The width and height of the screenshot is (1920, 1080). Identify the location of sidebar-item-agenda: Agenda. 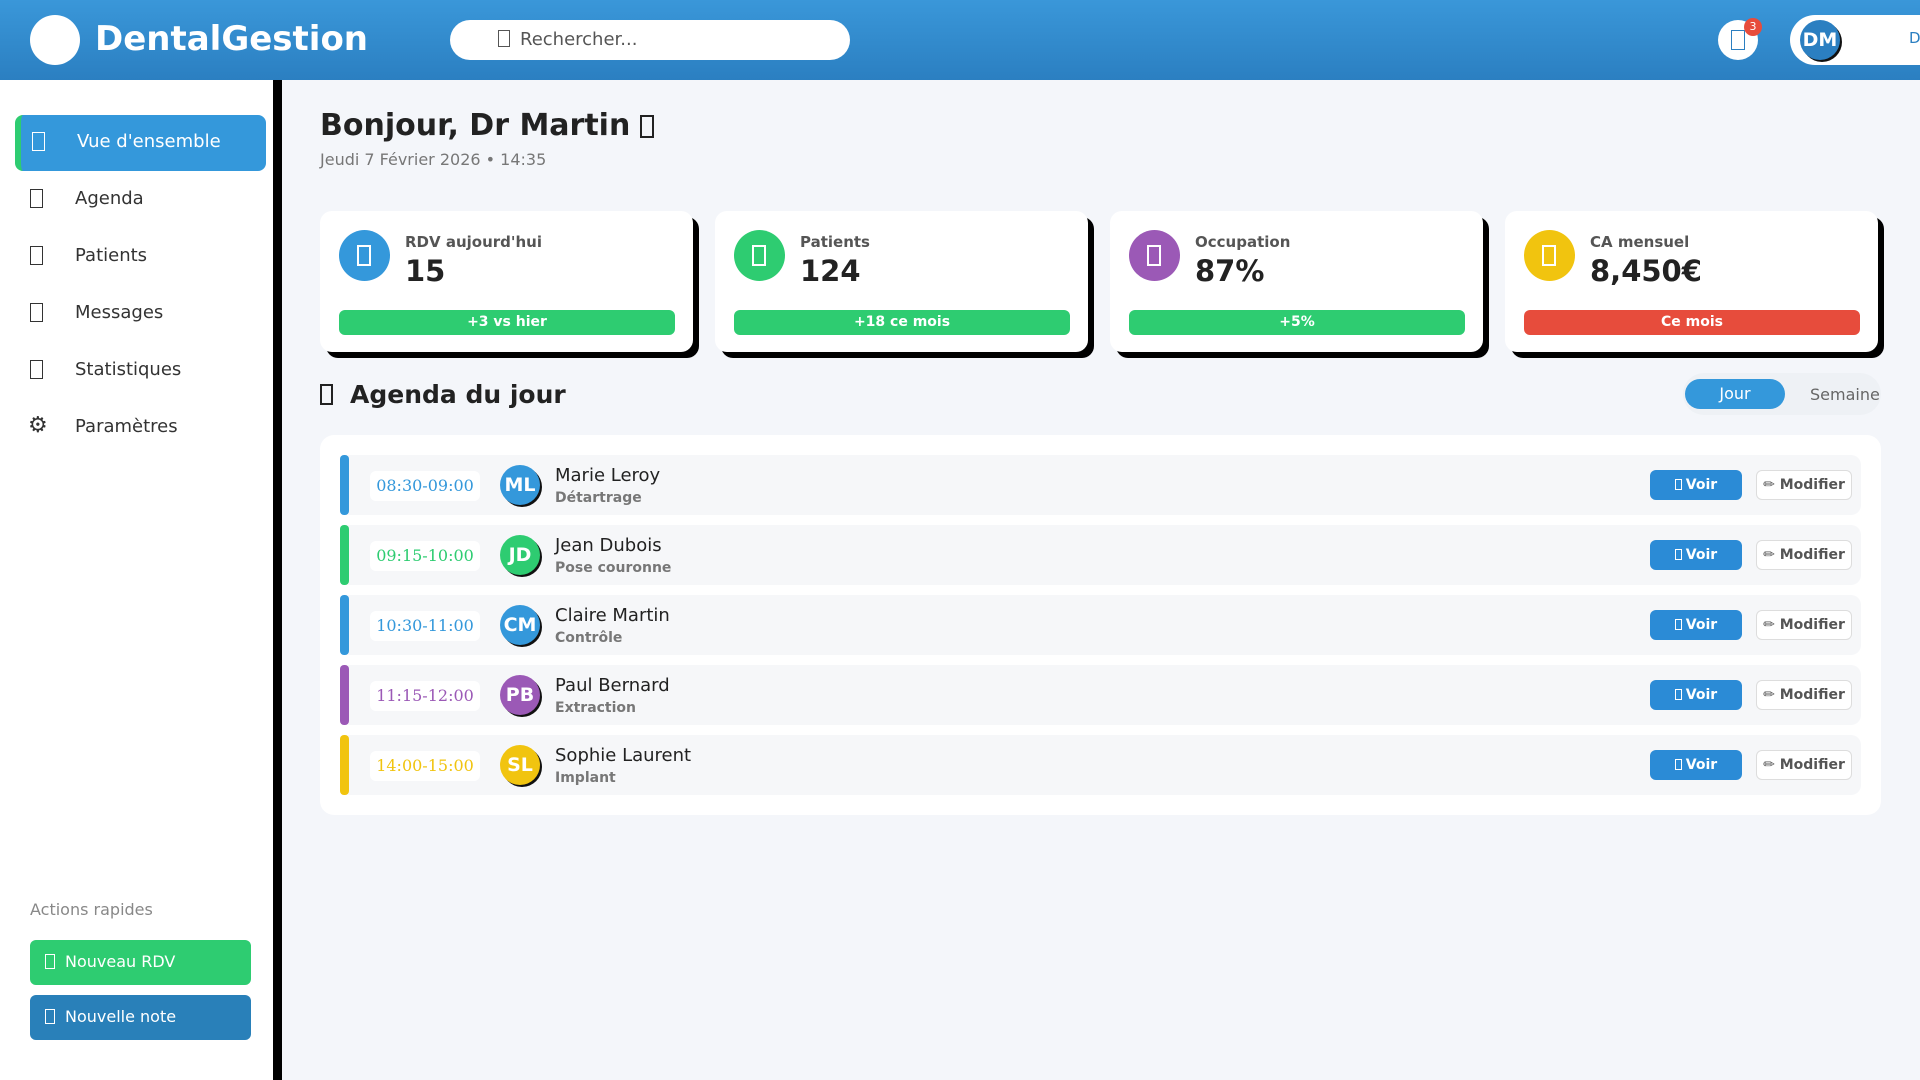
(140, 200).